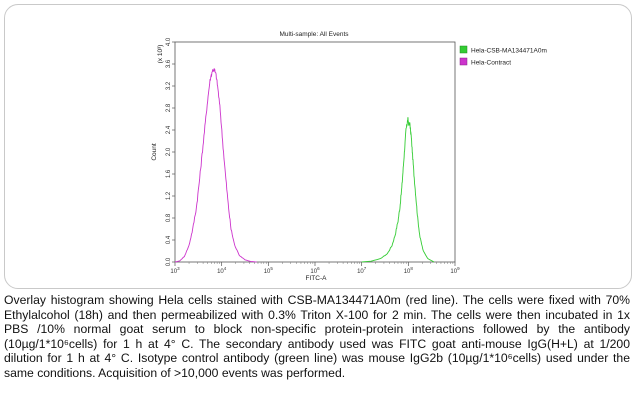 Image resolution: width=640 pixels, height=415 pixels. Describe the element at coordinates (491, 63) in the screenshot. I see `legend-label-magenta: Hela-Contract` at that location.